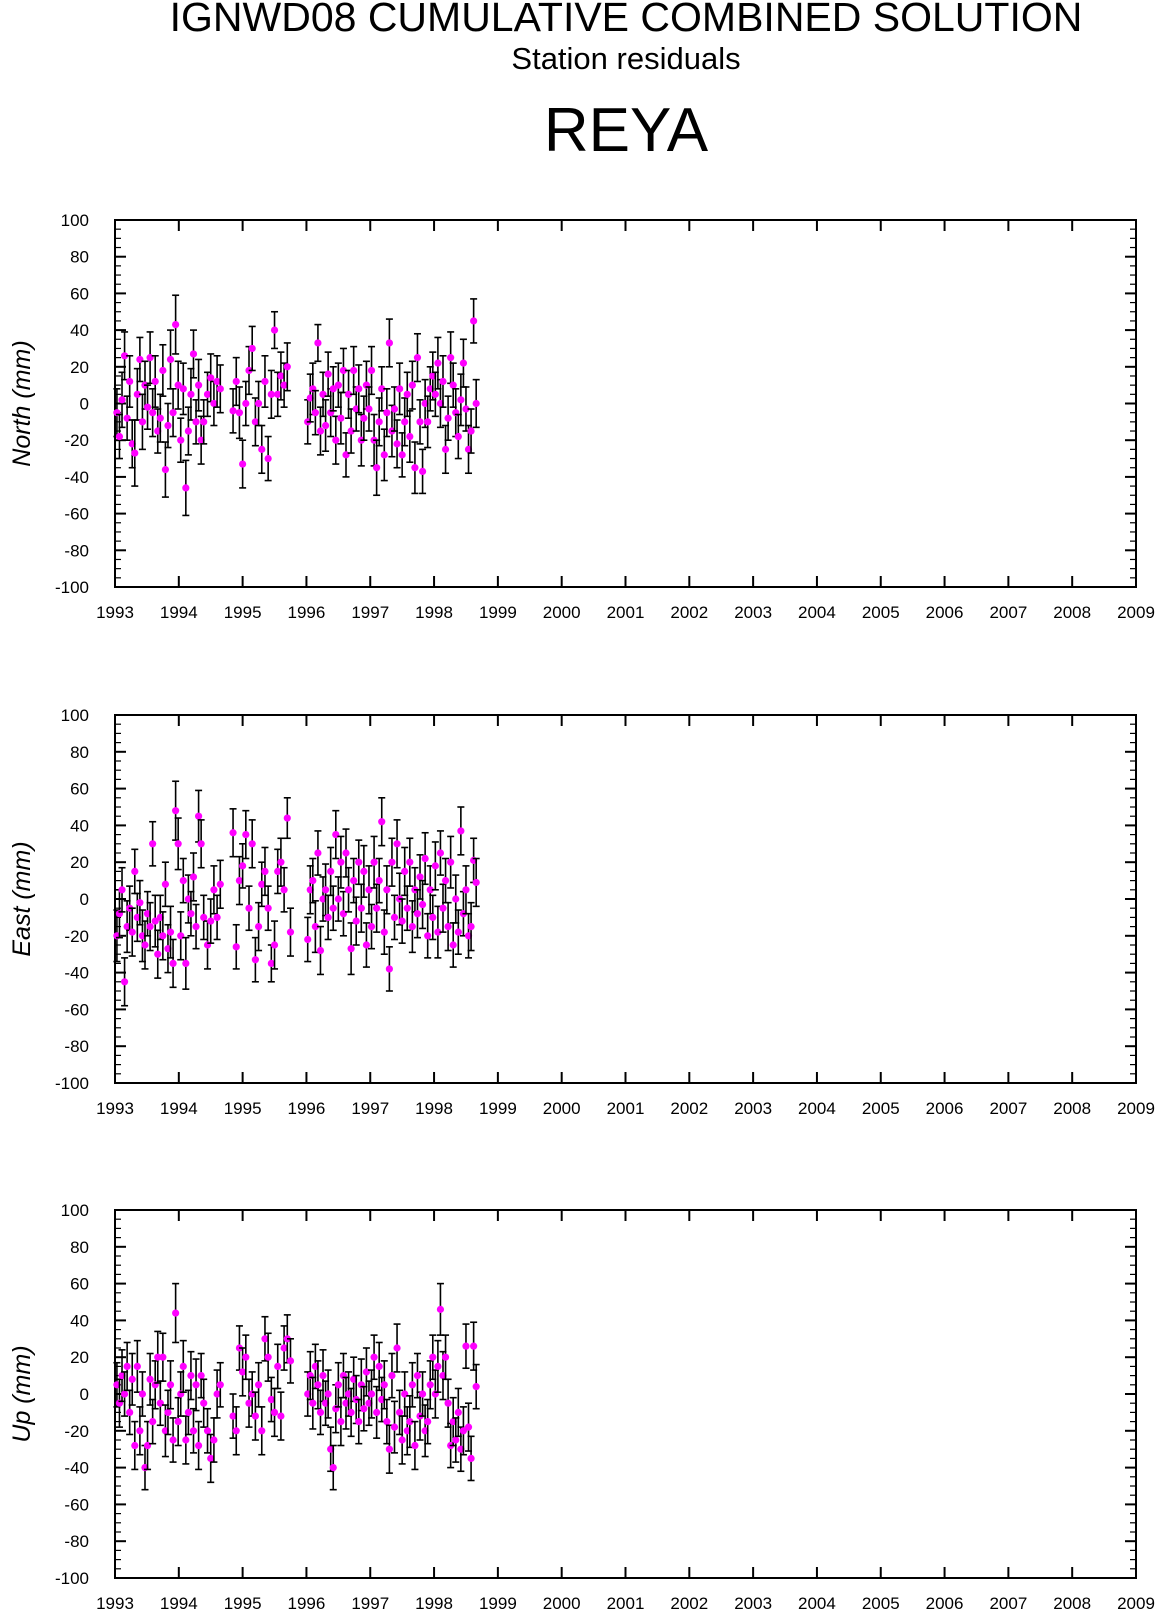  Describe the element at coordinates (79, 752) in the screenshot. I see `y-tick-label: 80` at that location.